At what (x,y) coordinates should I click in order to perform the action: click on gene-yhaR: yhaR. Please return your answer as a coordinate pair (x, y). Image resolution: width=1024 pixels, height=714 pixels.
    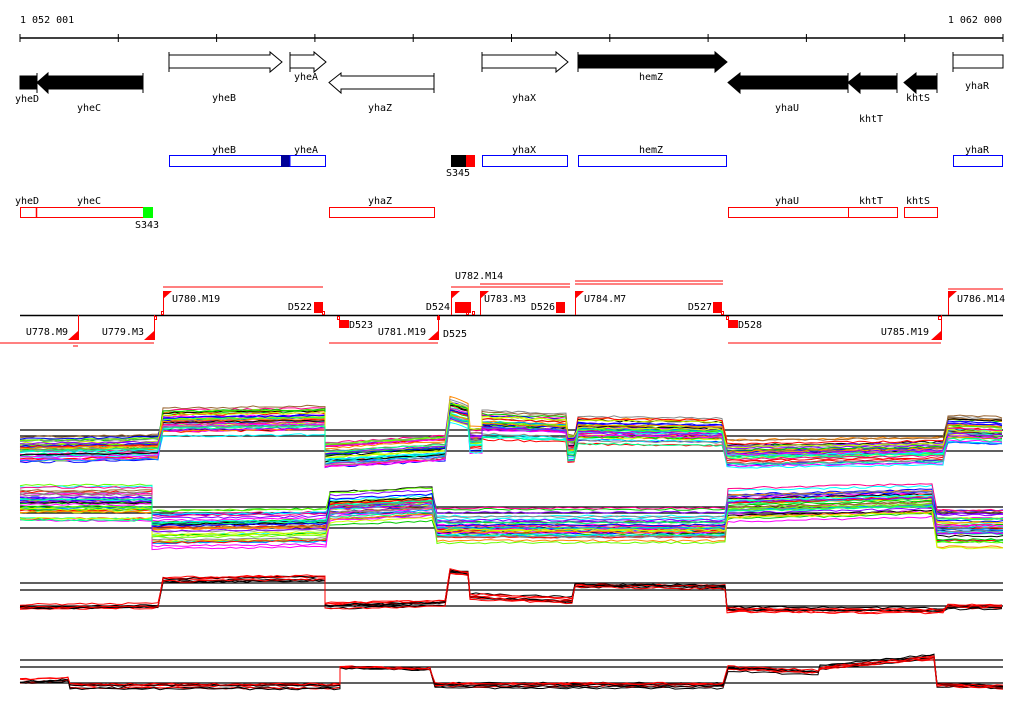
    Looking at the image, I should click on (978, 72).